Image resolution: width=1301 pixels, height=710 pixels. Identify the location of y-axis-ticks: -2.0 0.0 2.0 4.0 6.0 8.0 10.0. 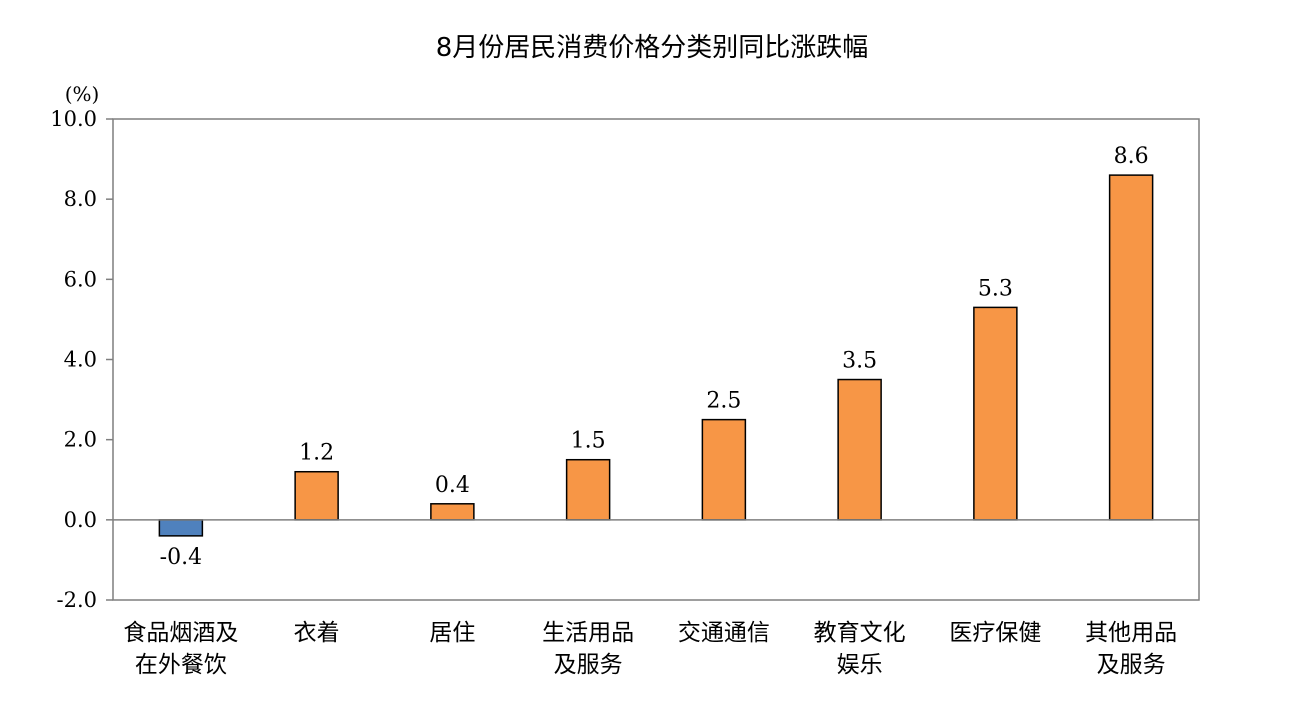
(81, 359).